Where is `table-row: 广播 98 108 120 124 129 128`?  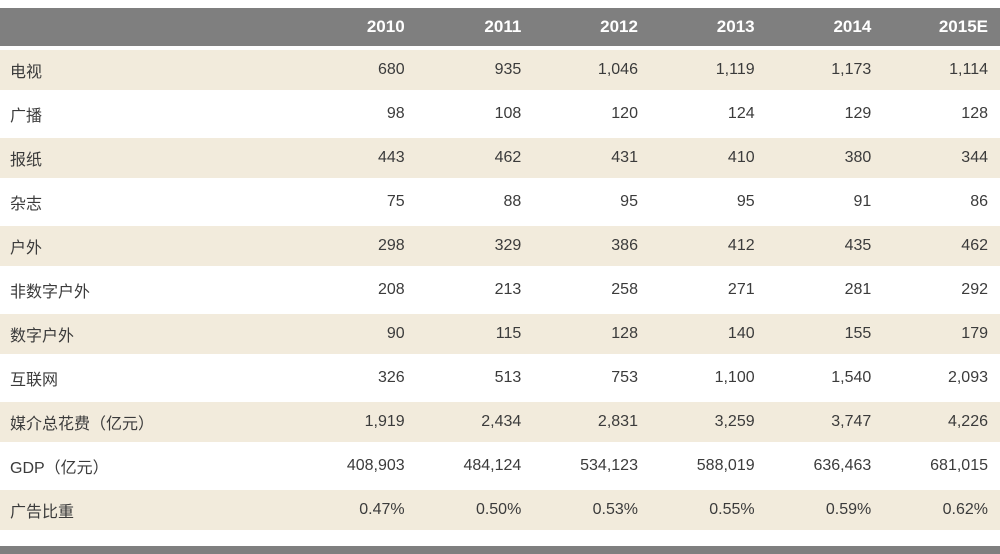 table-row: 广播 98 108 120 124 129 128 is located at coordinates (500, 116).